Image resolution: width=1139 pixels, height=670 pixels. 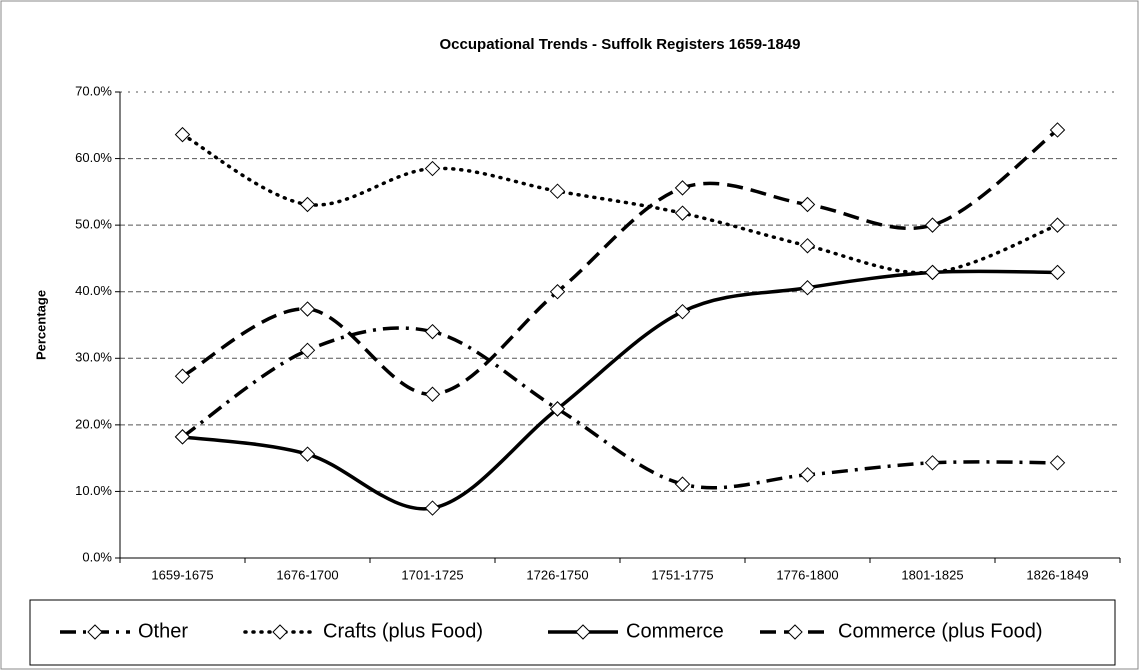 What do you see at coordinates (403, 631) in the screenshot?
I see `legend-label: Crafts (plus Food)` at bounding box center [403, 631].